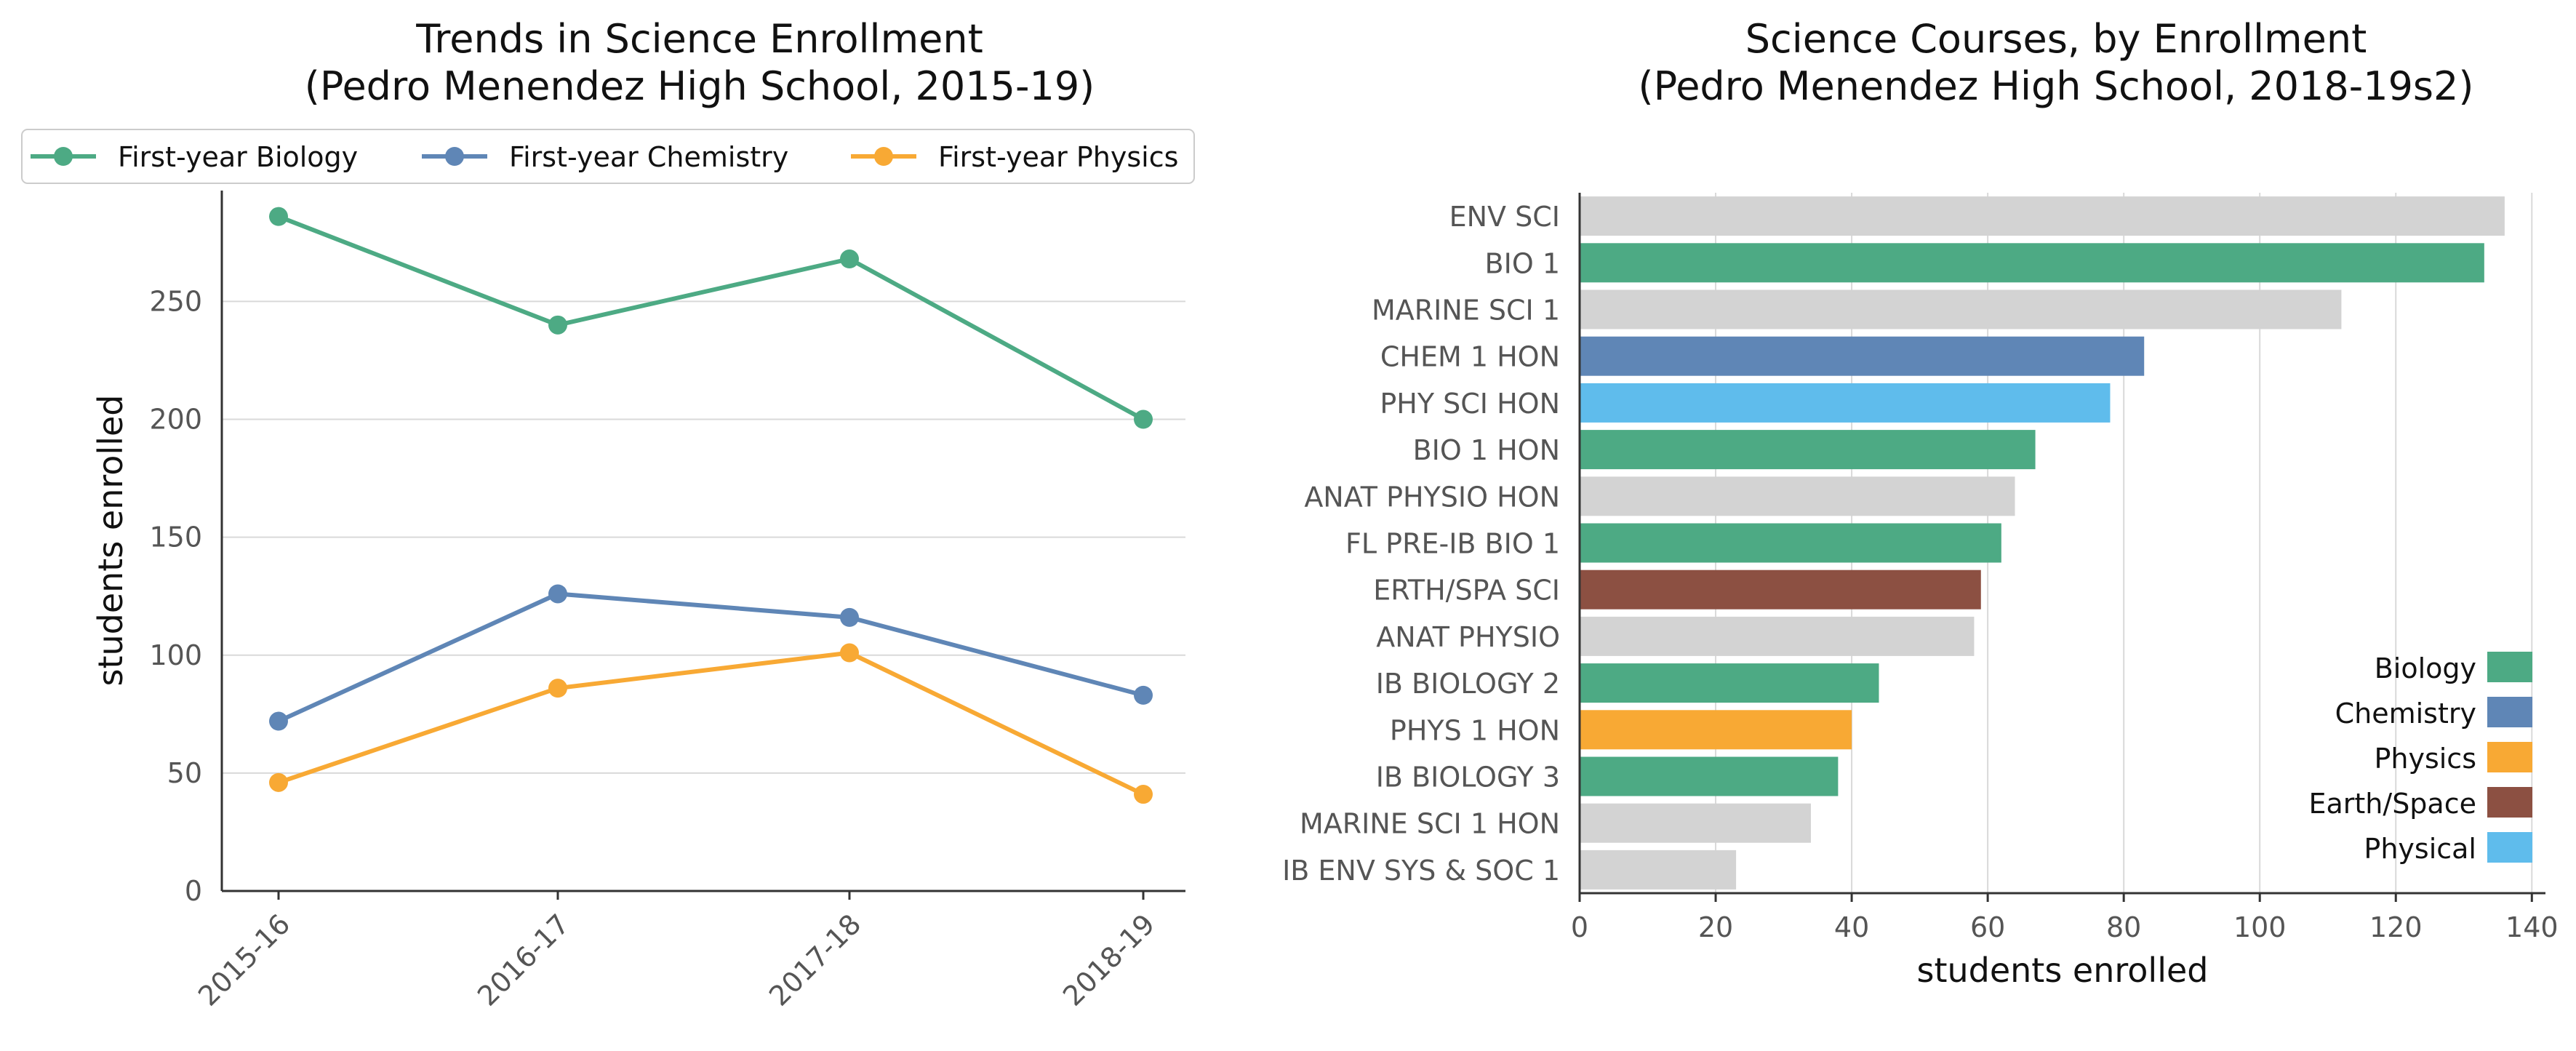  I want to click on y-tick-label: ANAT PHYSIO, so click(1468, 637).